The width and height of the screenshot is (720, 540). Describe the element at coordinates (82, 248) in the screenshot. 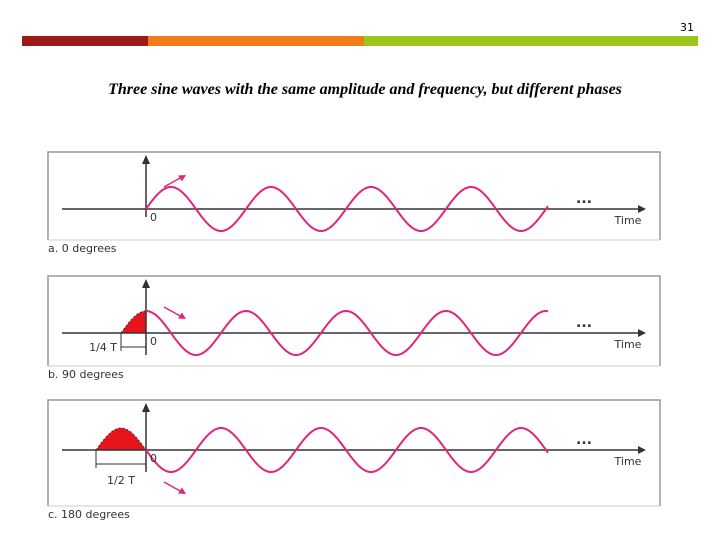

I see `panel-caption: a. 0 degrees` at that location.